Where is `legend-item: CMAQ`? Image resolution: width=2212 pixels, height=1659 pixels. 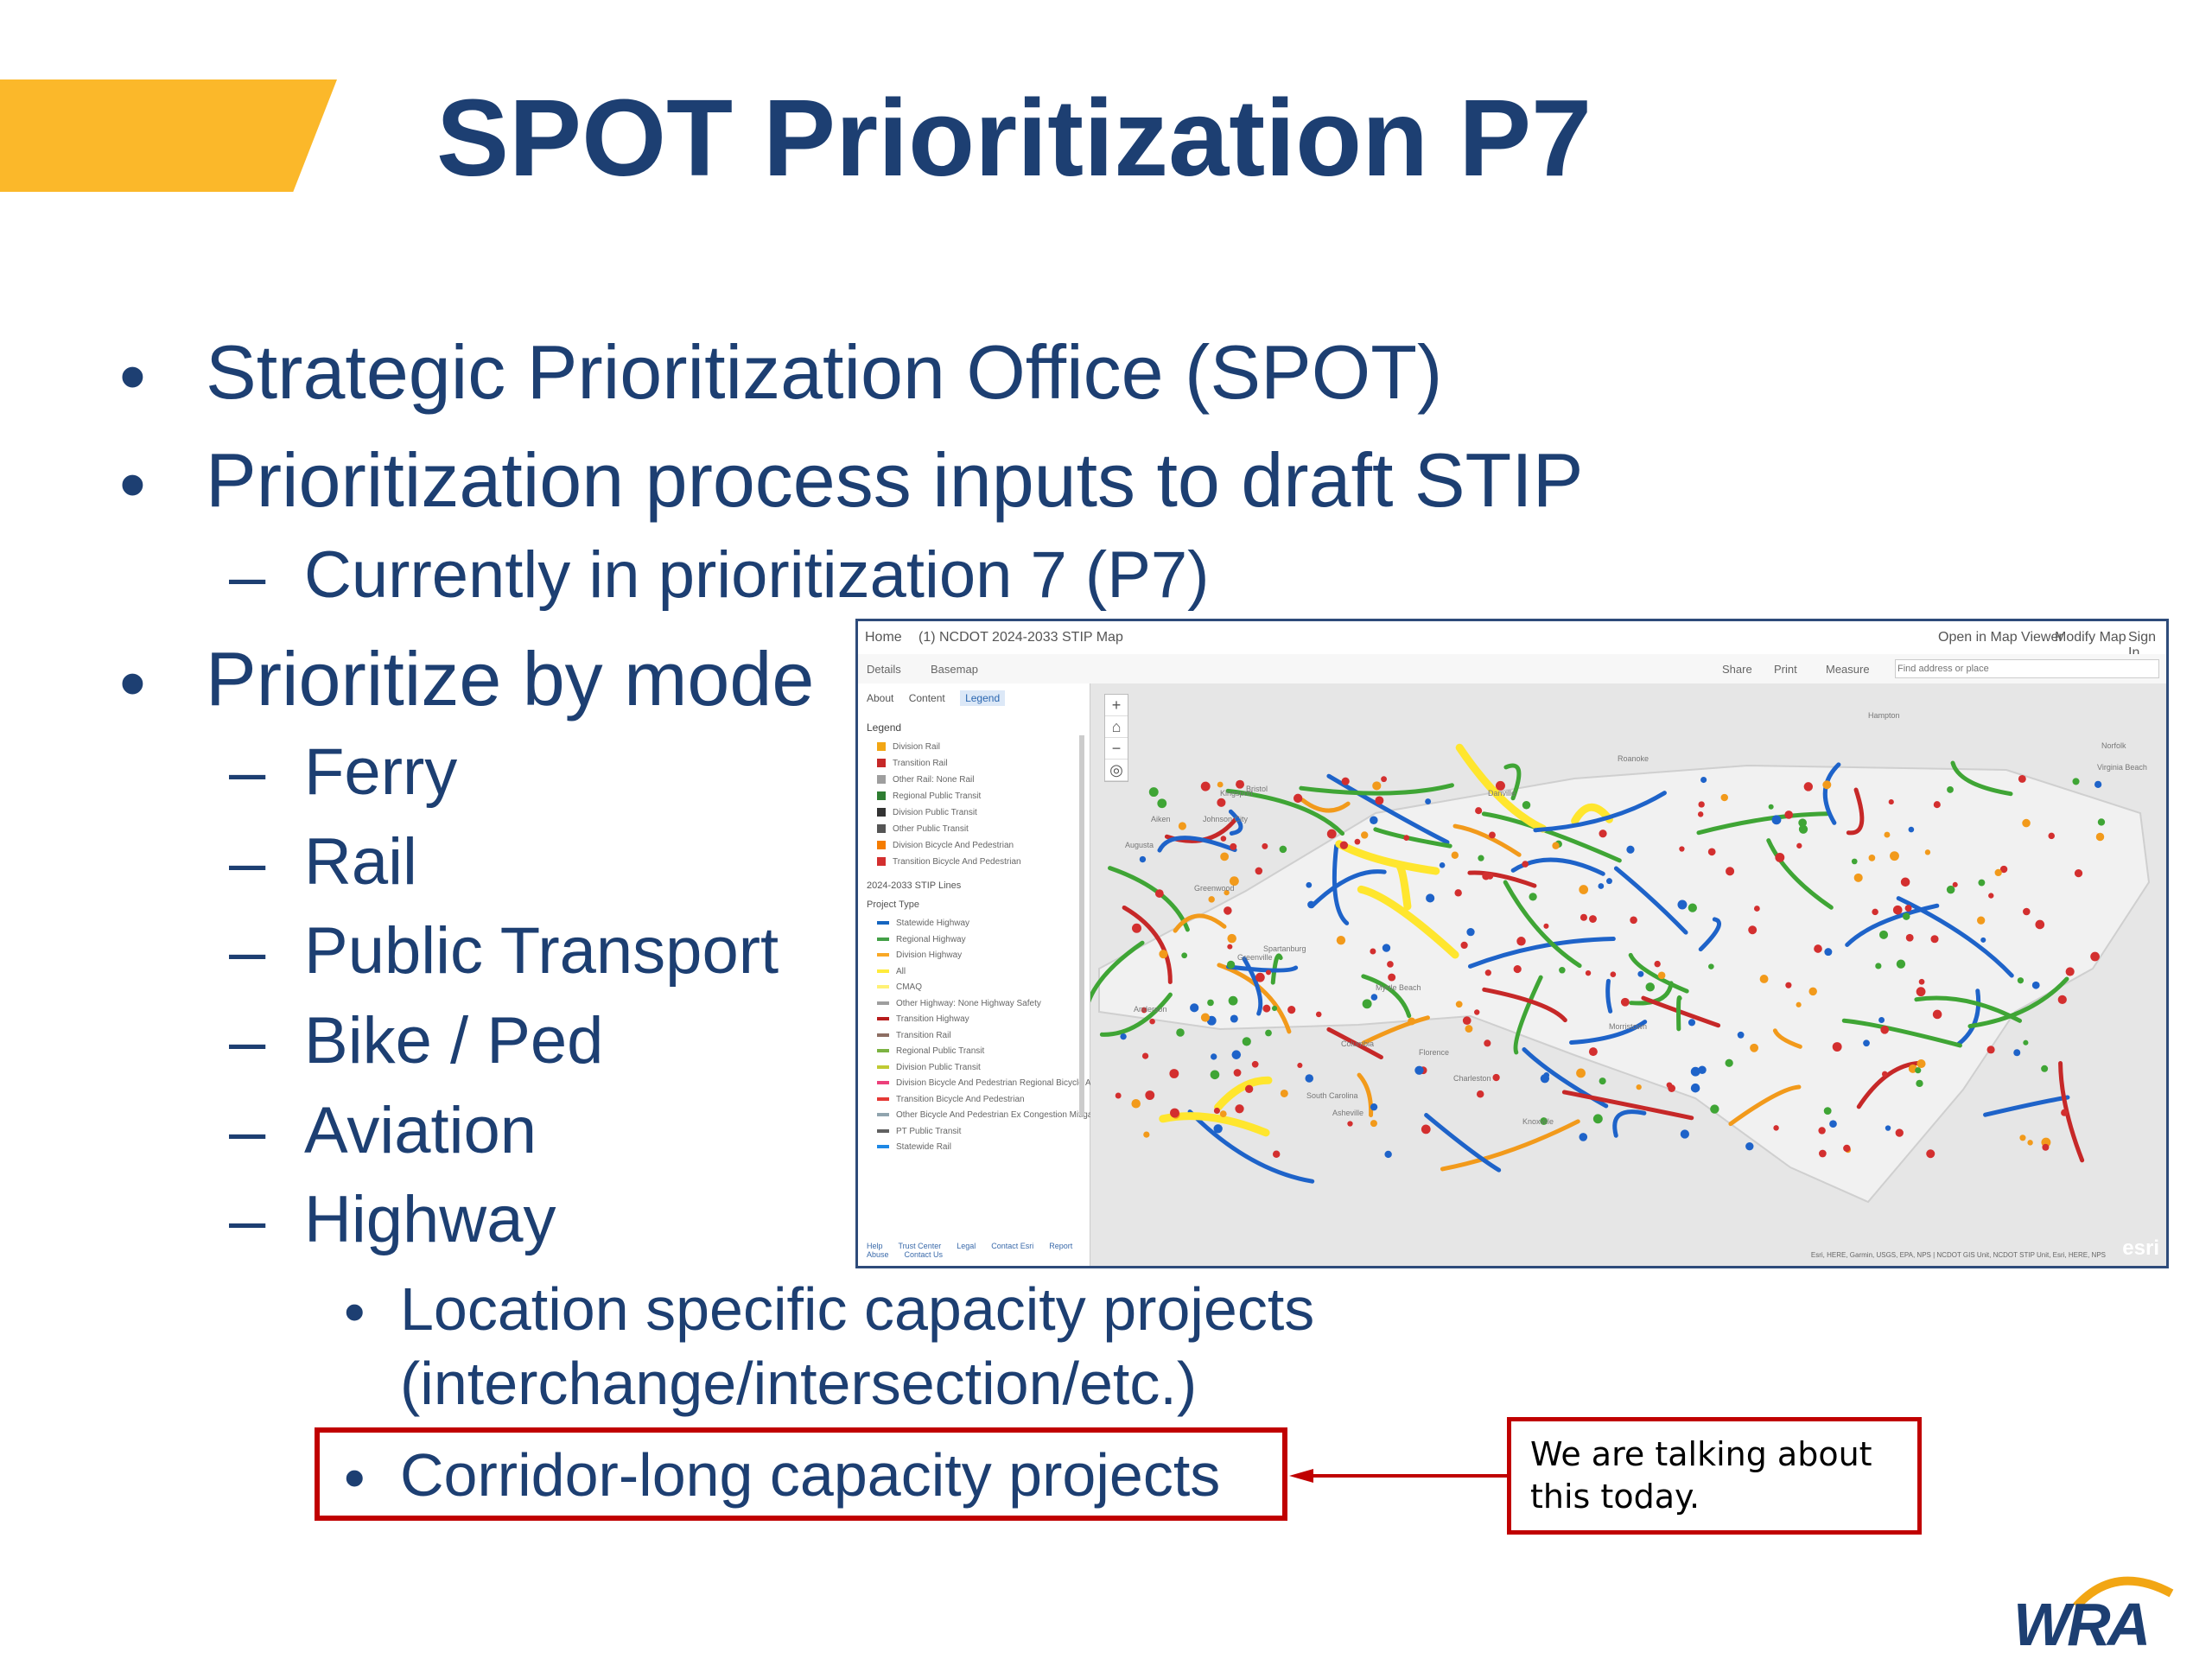
legend-item: CMAQ is located at coordinates (899, 987).